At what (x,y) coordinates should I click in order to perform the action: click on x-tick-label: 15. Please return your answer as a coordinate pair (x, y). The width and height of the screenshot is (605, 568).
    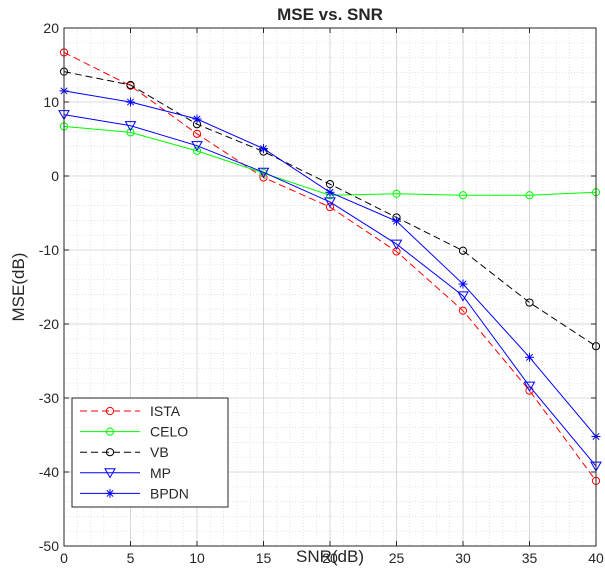
    Looking at the image, I should click on (264, 558).